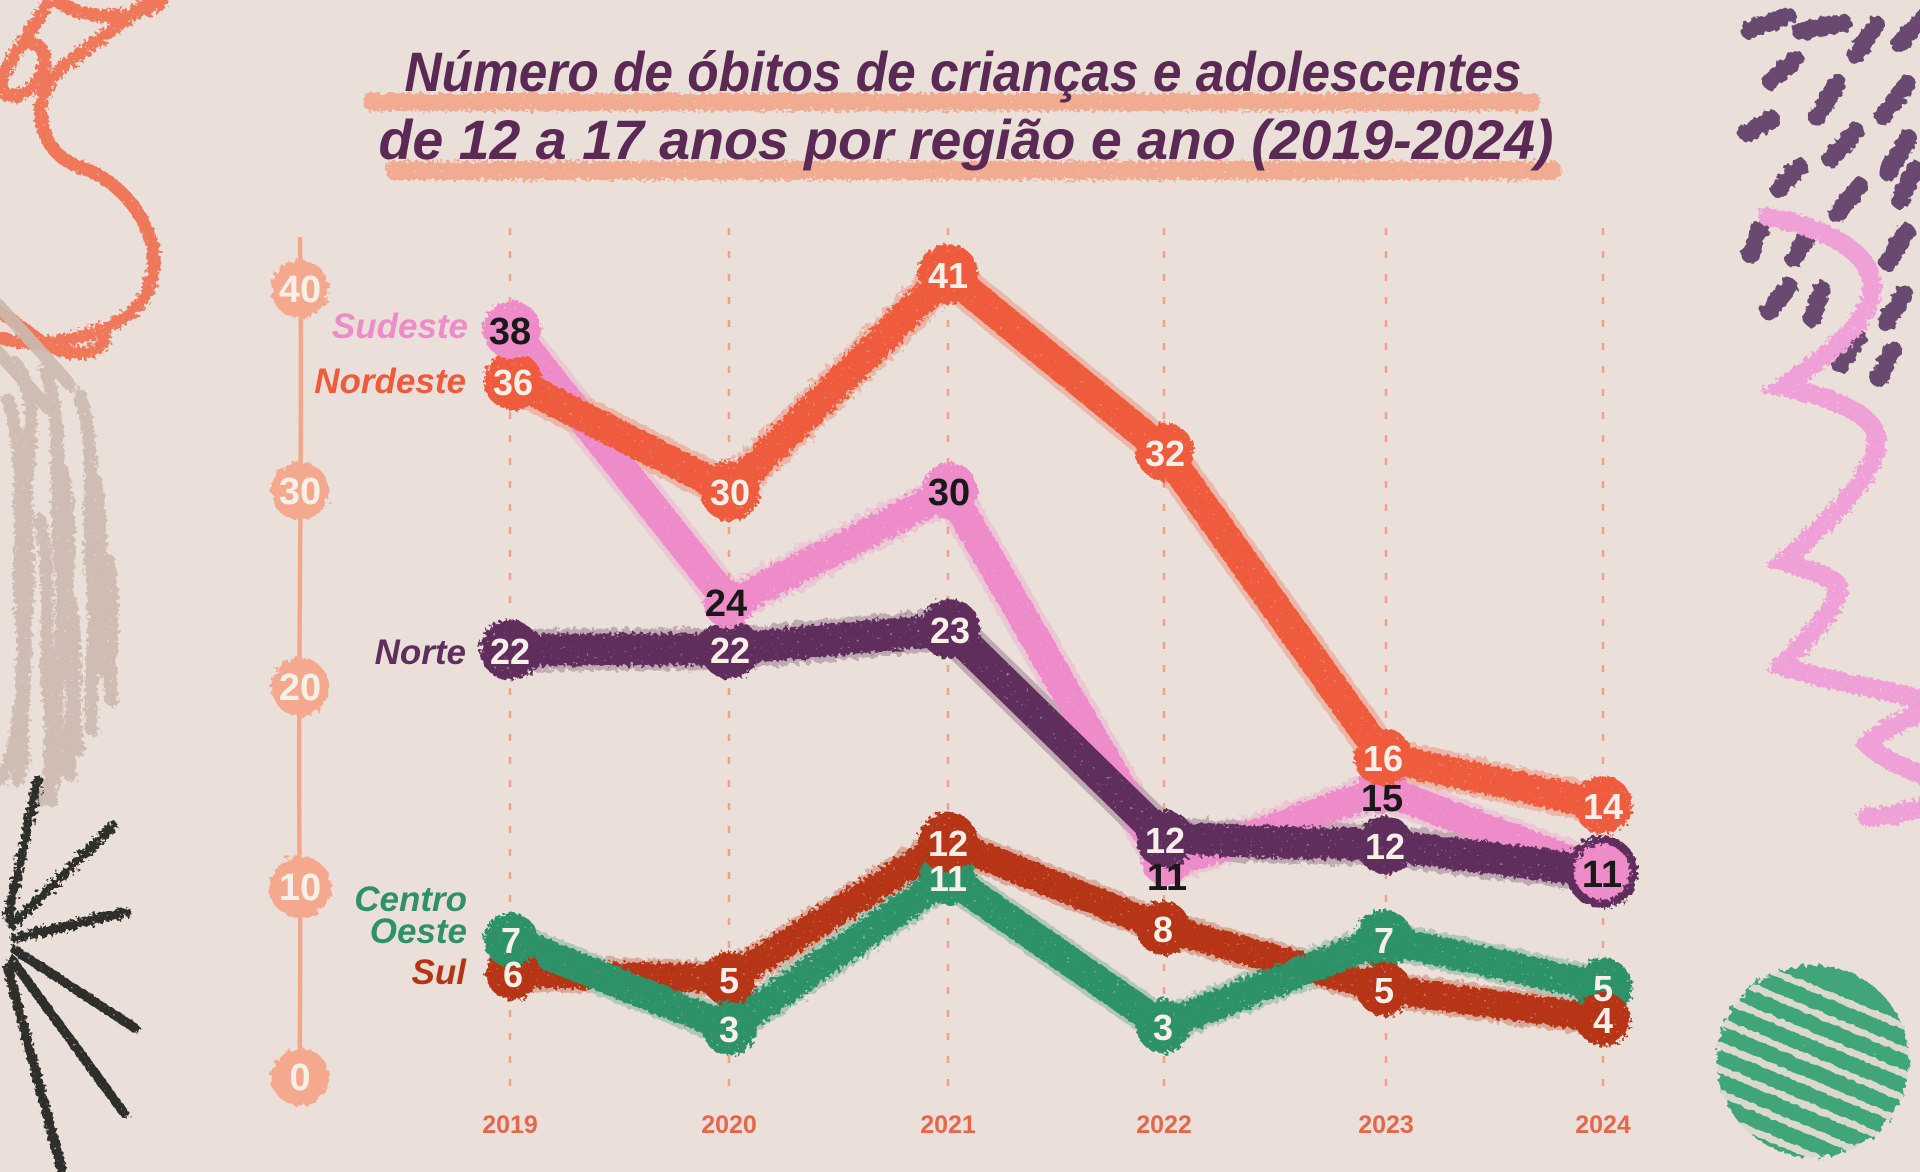 The height and width of the screenshot is (1172, 1920). I want to click on svg-text: Oeste, so click(418, 931).